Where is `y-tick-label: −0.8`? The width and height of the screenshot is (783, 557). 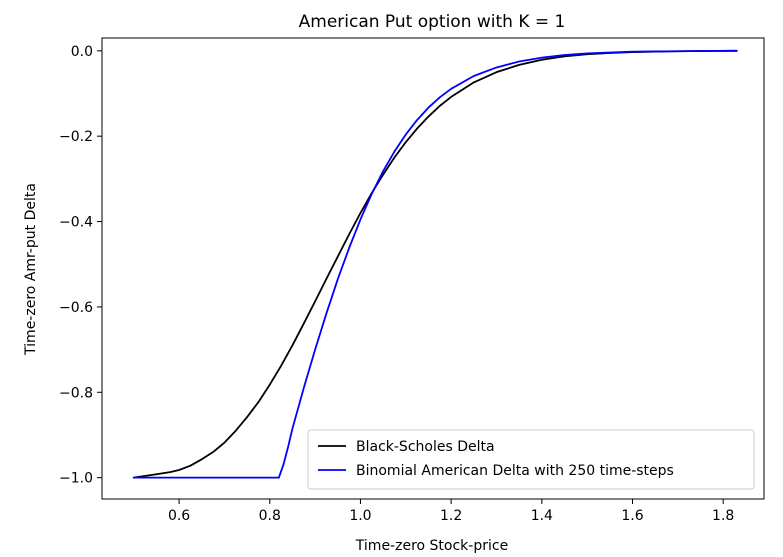 y-tick-label: −0.8 is located at coordinates (76, 393).